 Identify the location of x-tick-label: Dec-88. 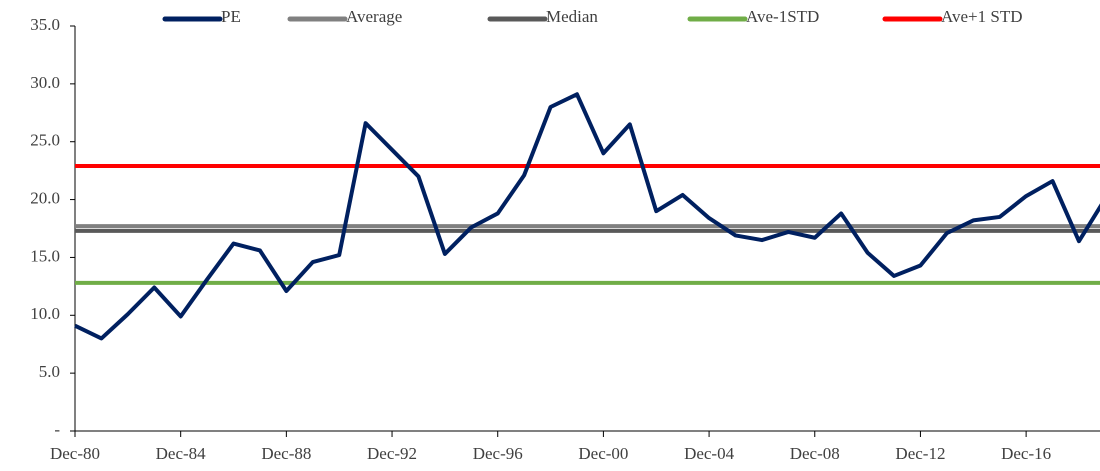
(286, 453).